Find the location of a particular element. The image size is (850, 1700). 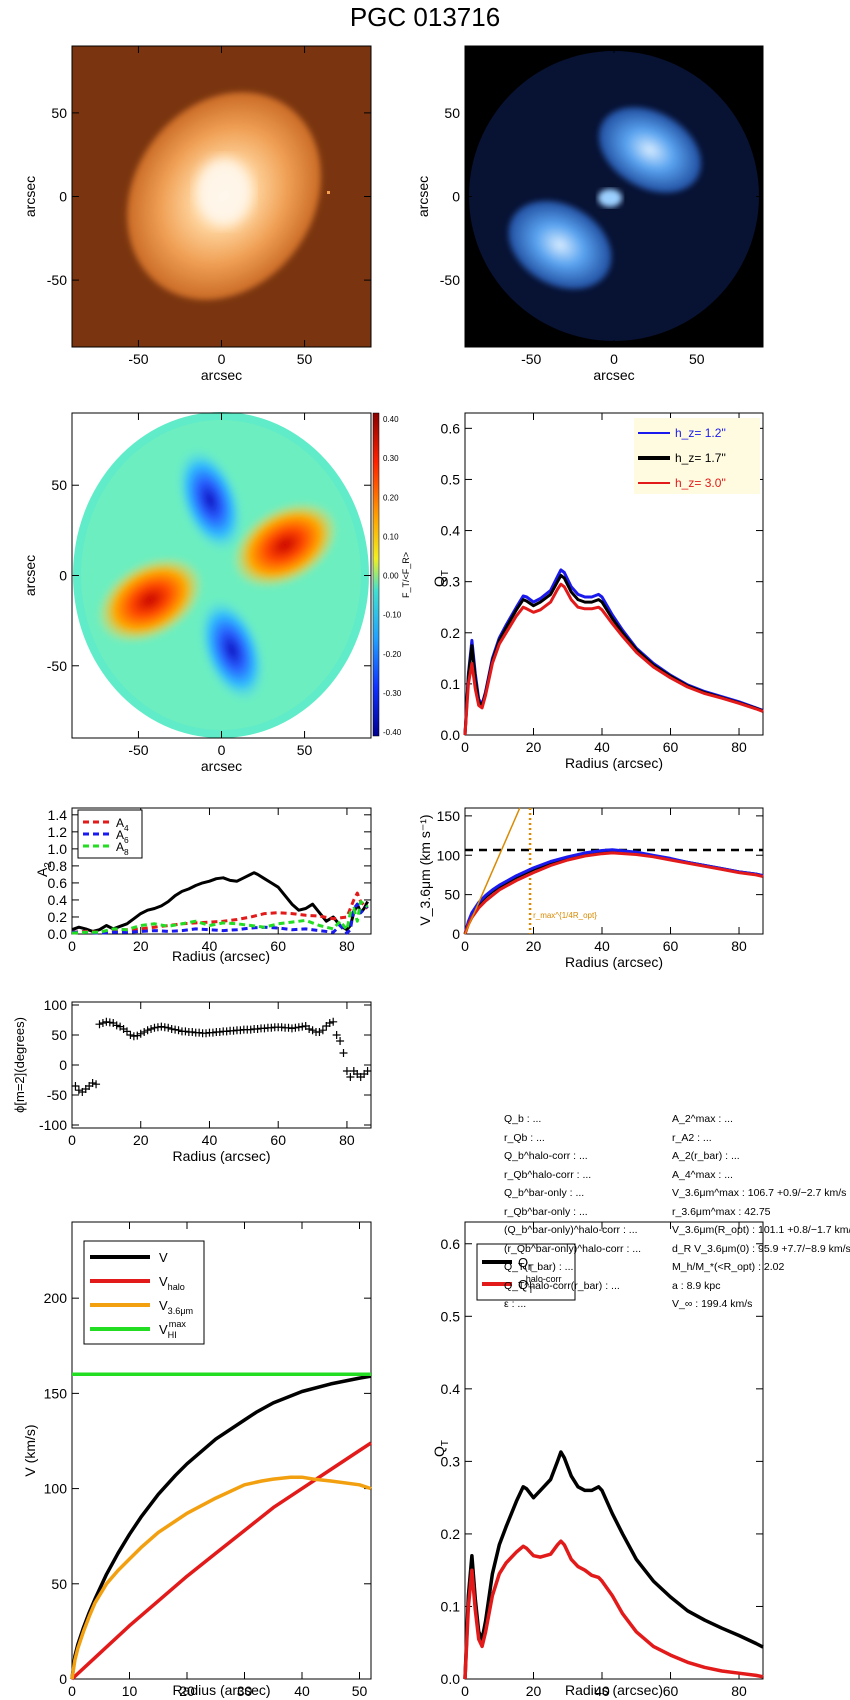

star-dot is located at coordinates (328, 192).